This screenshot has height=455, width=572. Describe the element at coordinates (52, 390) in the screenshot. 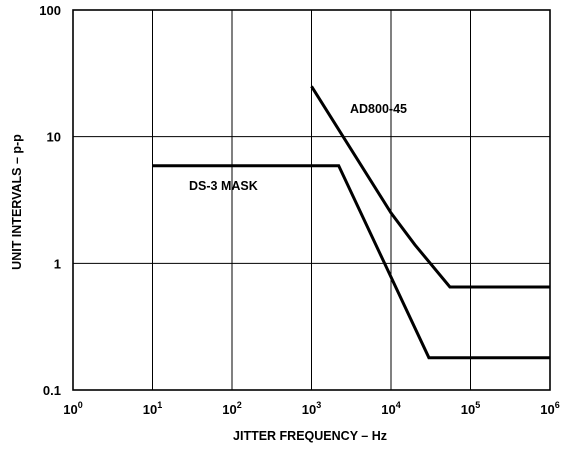

I see `y-tick-label: 0.1` at that location.